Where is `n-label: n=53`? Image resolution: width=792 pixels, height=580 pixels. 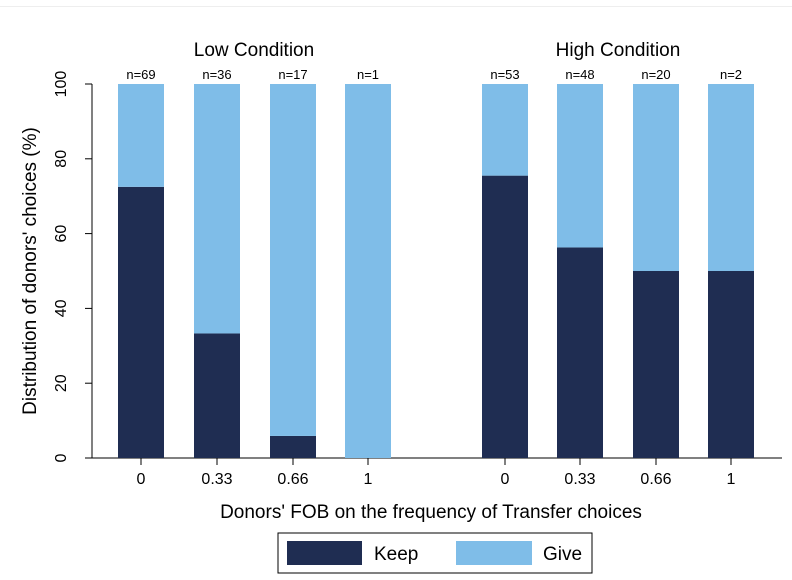
n-label: n=53 is located at coordinates (504, 74).